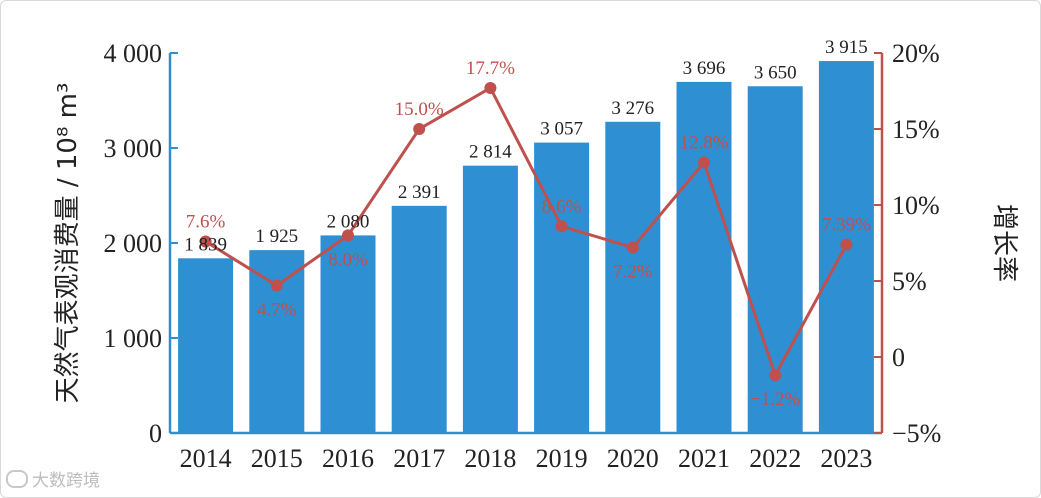 The height and width of the screenshot is (498, 1041). I want to click on x-tick-label: 2016, so click(348, 458).